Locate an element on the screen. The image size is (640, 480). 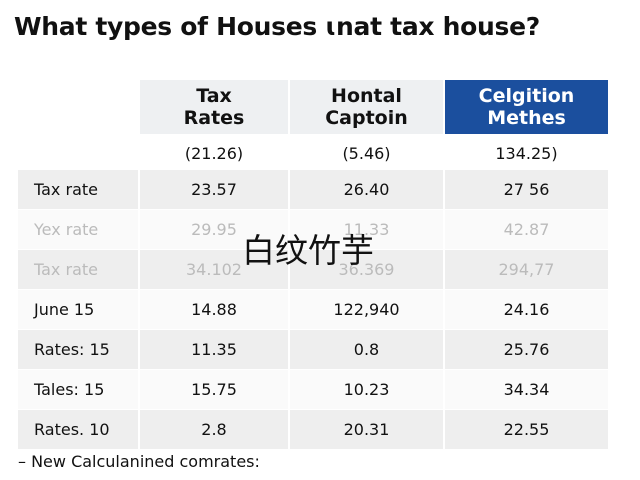
table-cell: 26.40 is located at coordinates (367, 189).